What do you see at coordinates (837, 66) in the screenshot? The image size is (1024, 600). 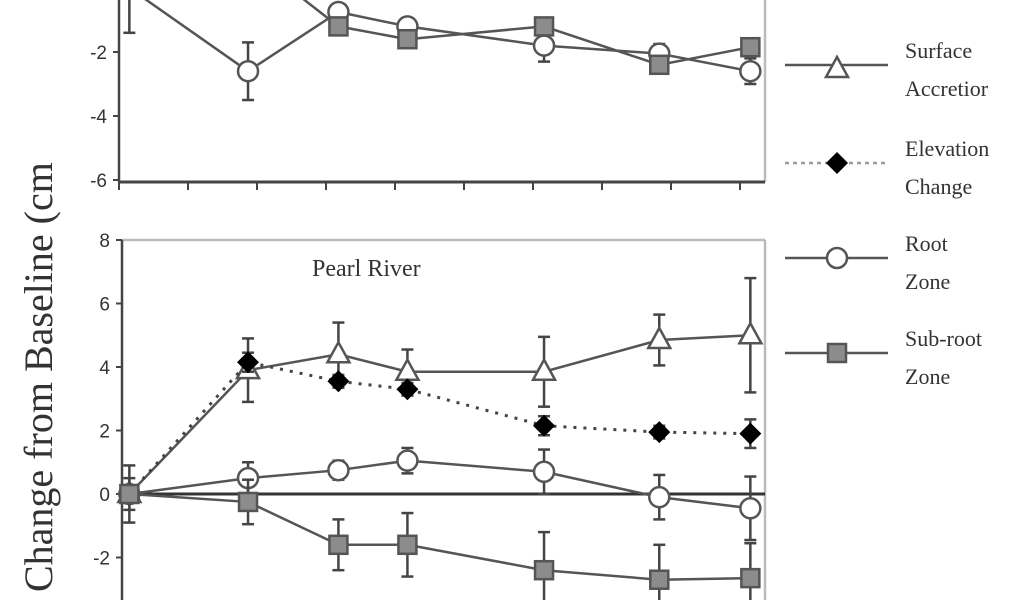 I see `triangle-icon` at bounding box center [837, 66].